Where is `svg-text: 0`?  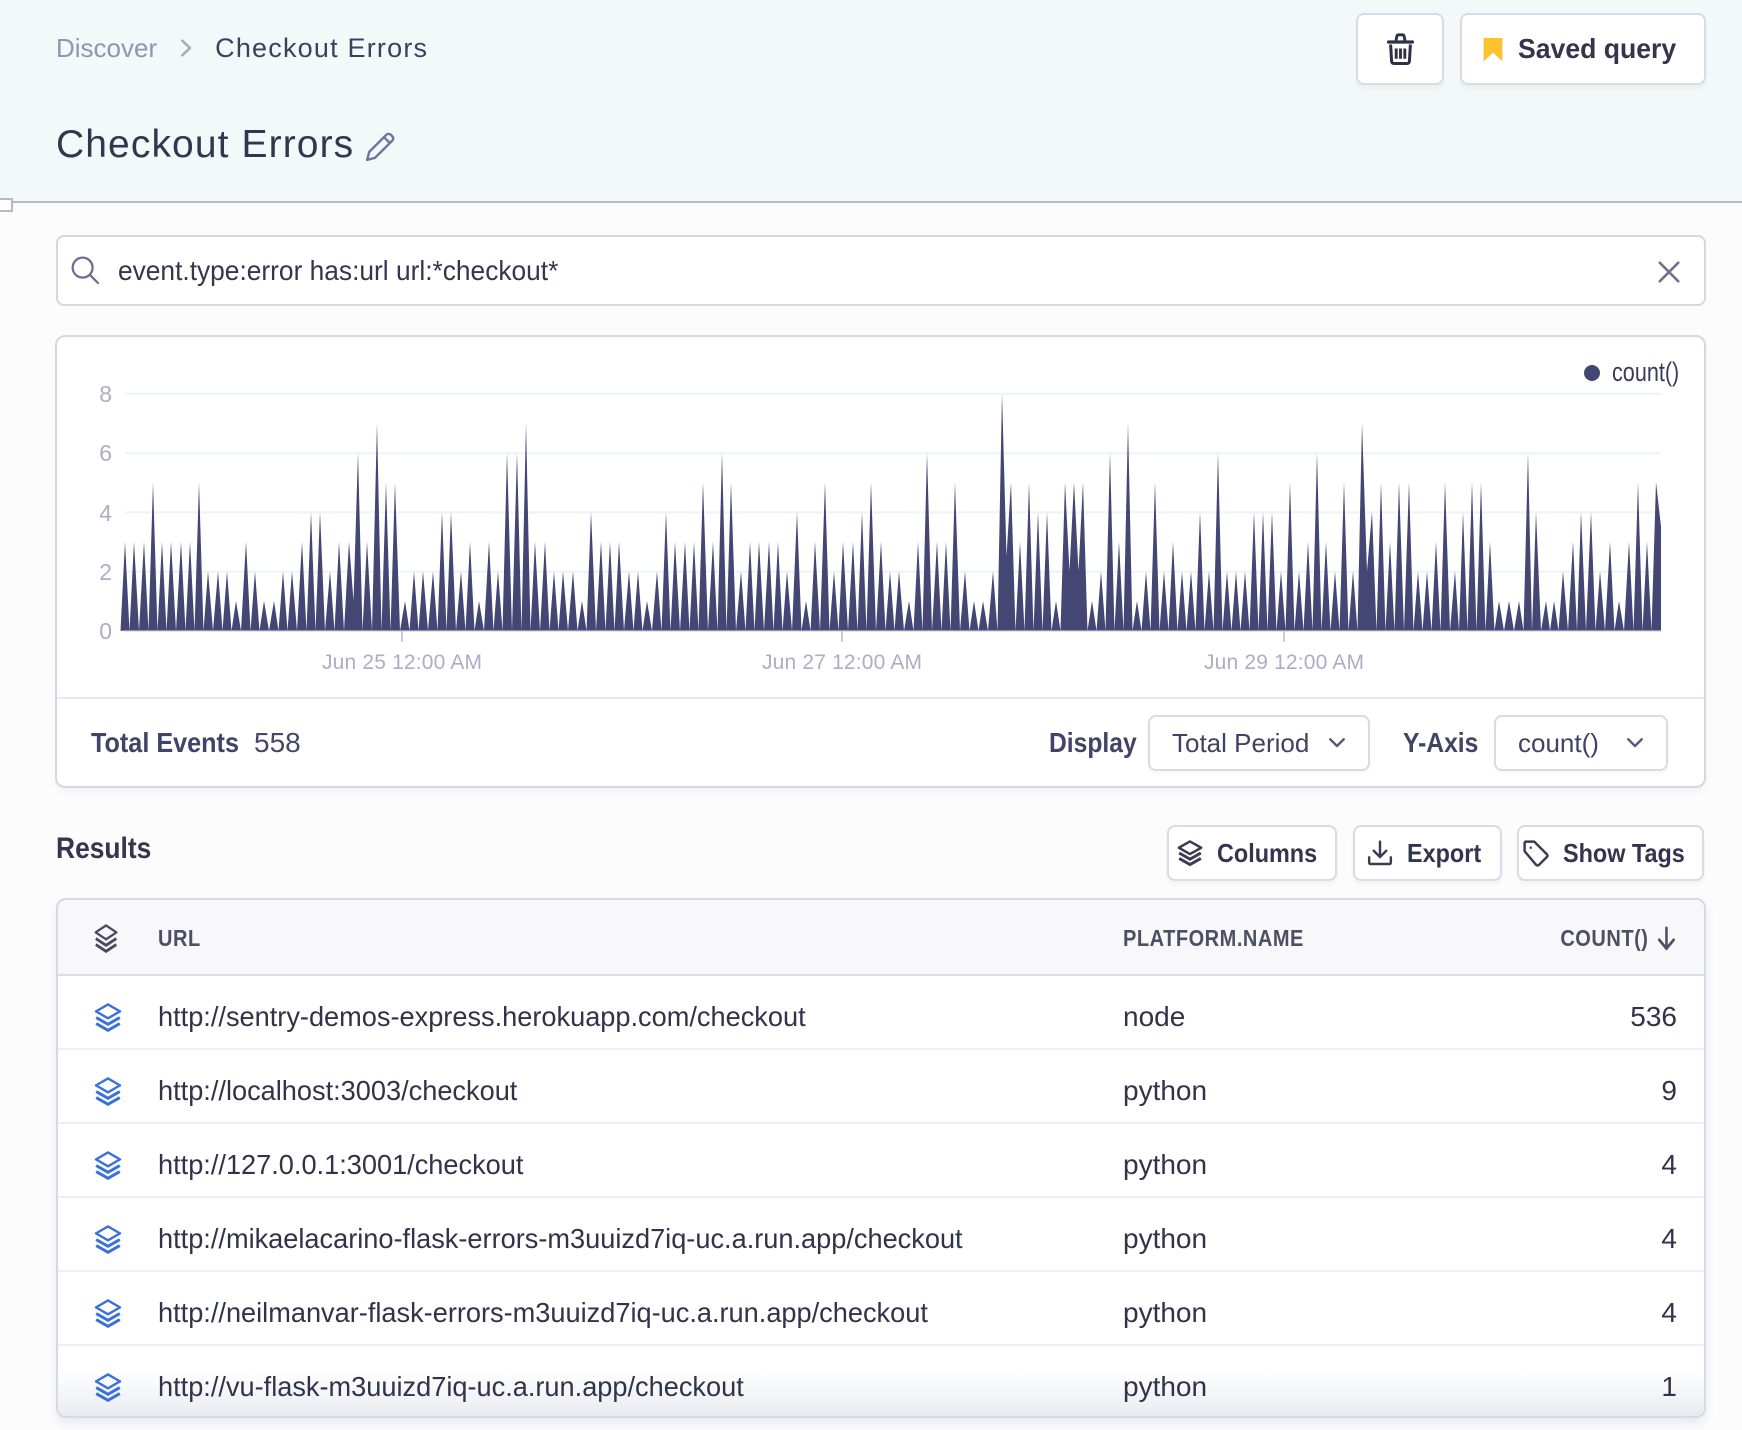
svg-text: 0 is located at coordinates (105, 631).